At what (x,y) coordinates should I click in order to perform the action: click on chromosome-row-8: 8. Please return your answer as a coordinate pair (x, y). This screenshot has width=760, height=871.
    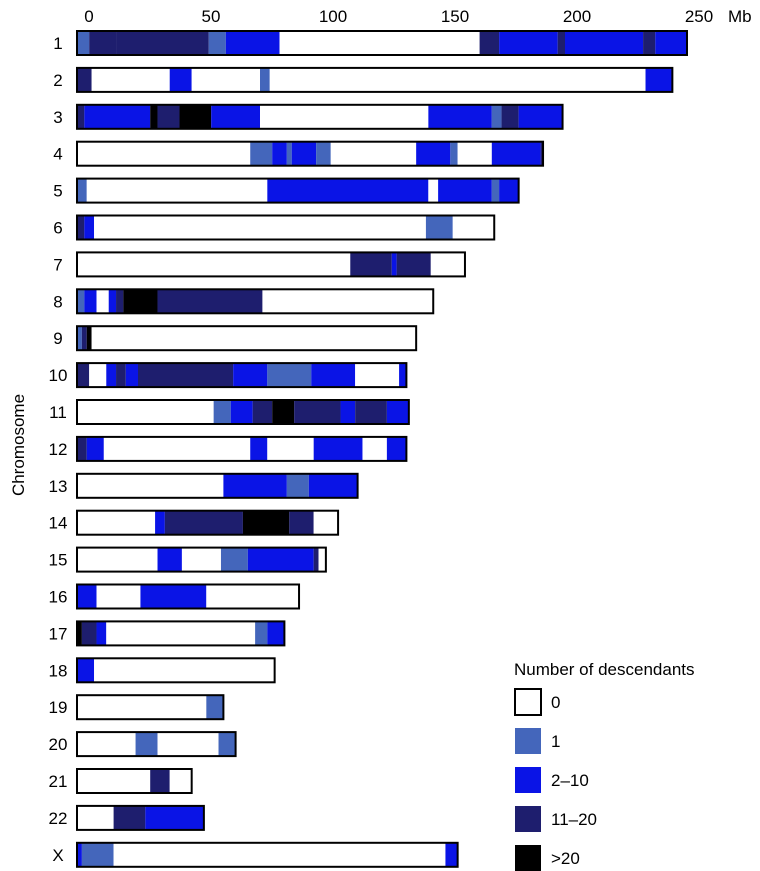
    Looking at the image, I should click on (244, 301).